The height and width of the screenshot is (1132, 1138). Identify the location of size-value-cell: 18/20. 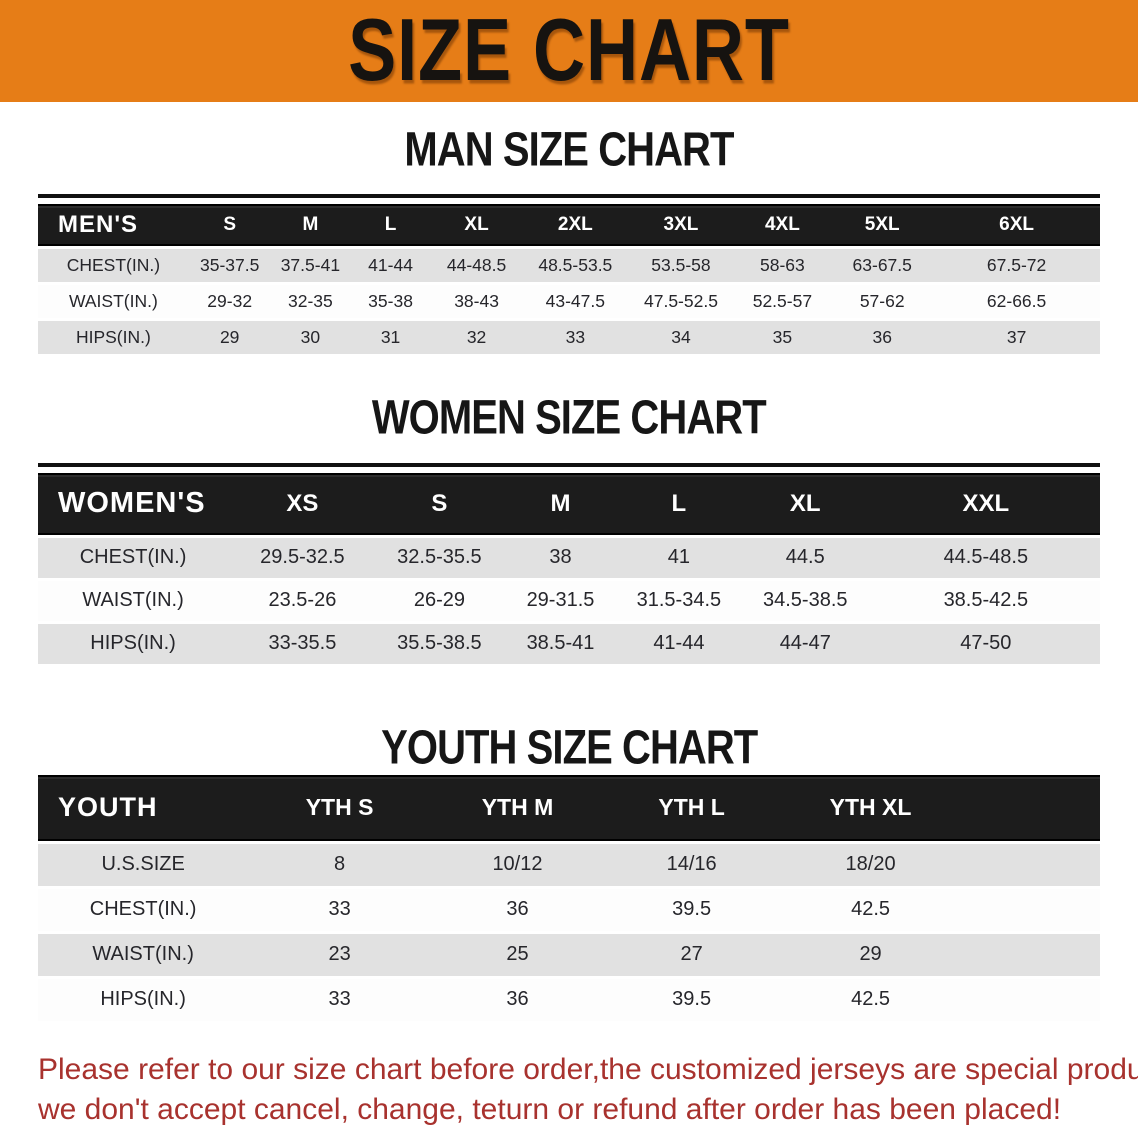
(870, 864).